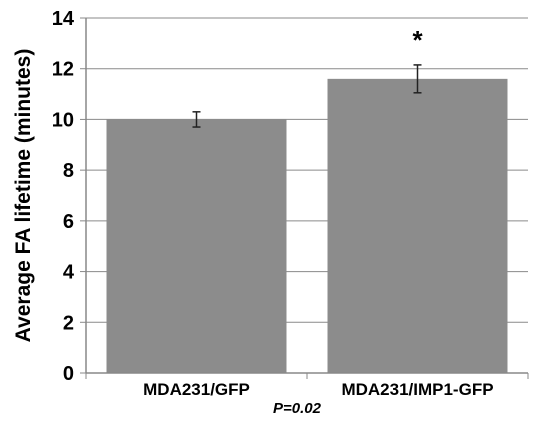 Image resolution: width=551 pixels, height=421 pixels. Describe the element at coordinates (63, 19) in the screenshot. I see `y-tick-label: 14` at that location.